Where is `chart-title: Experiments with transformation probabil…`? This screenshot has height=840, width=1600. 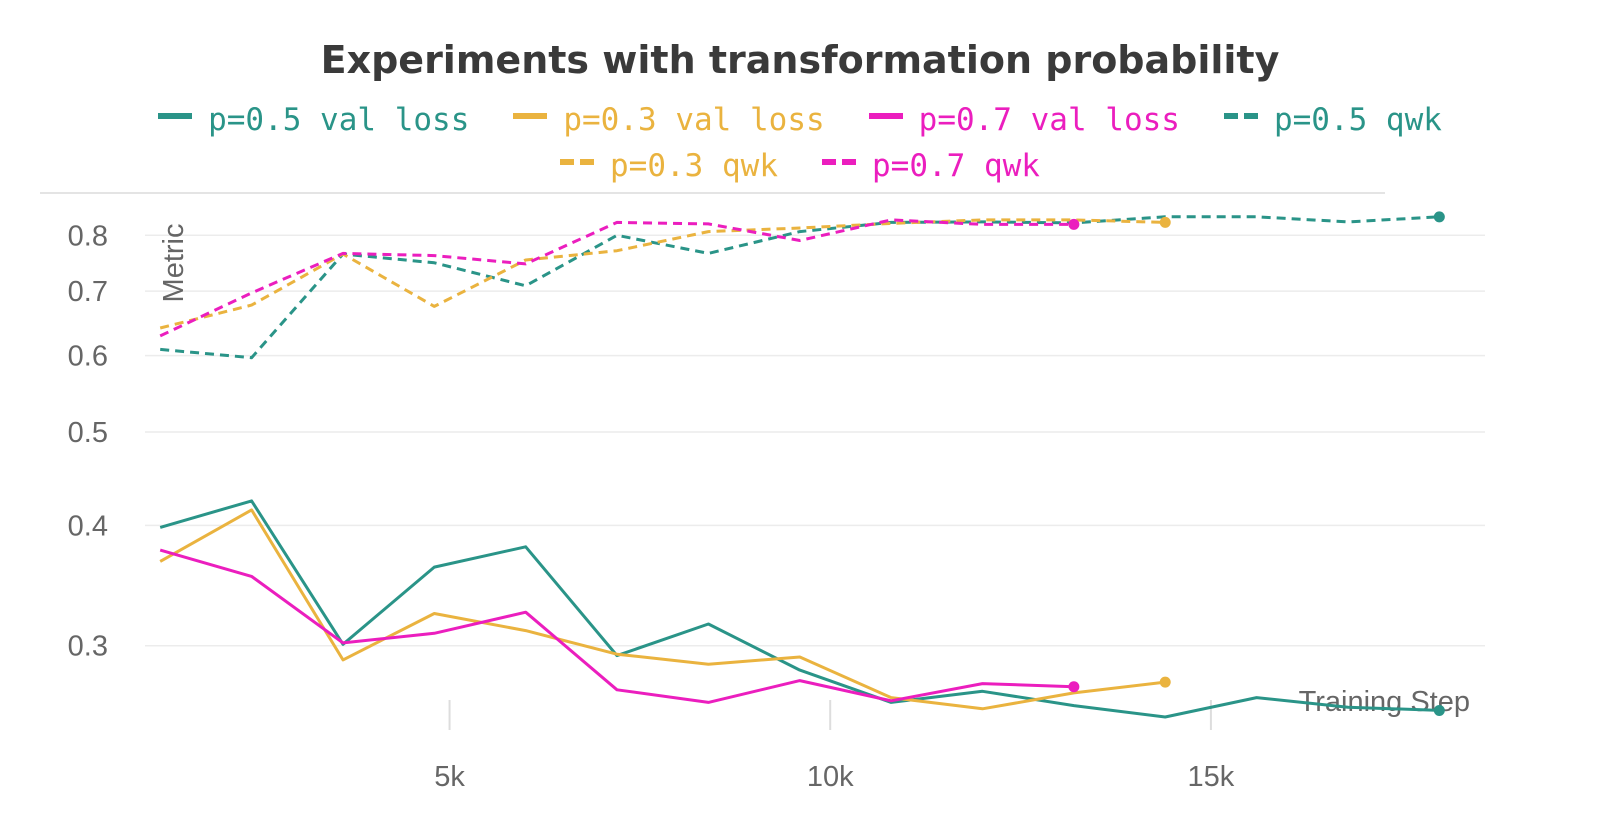 chart-title: Experiments with transformation probabil… is located at coordinates (800, 60).